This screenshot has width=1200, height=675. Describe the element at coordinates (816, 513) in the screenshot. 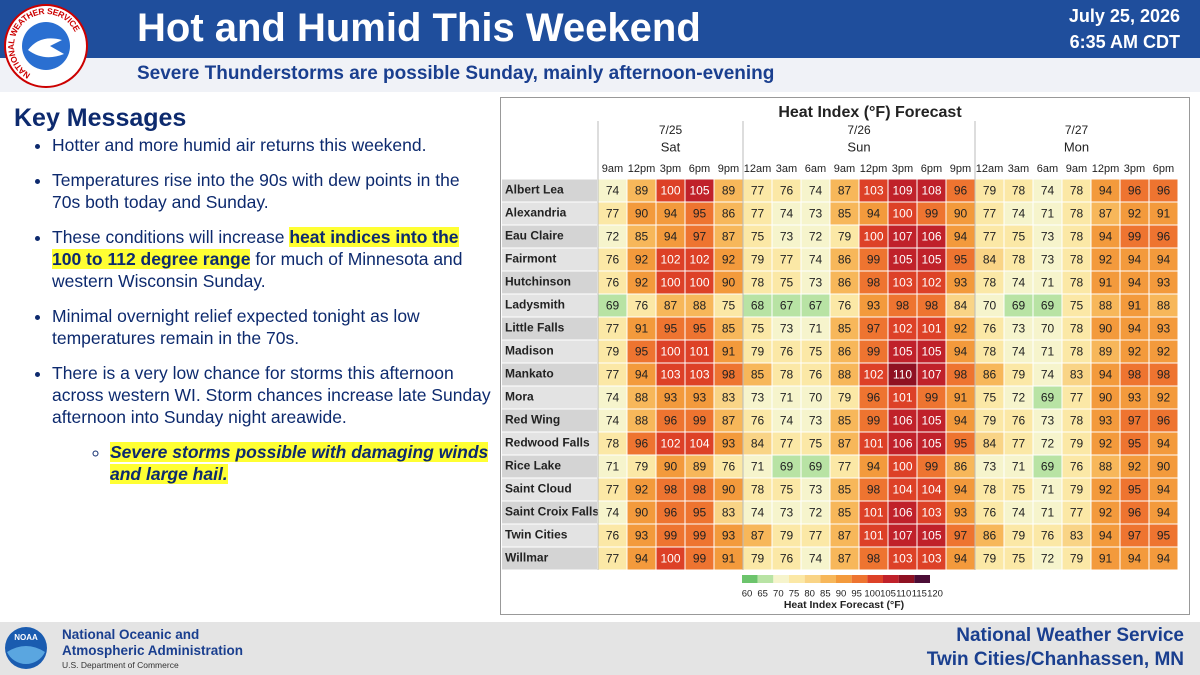

I see `heat-value: 72` at that location.